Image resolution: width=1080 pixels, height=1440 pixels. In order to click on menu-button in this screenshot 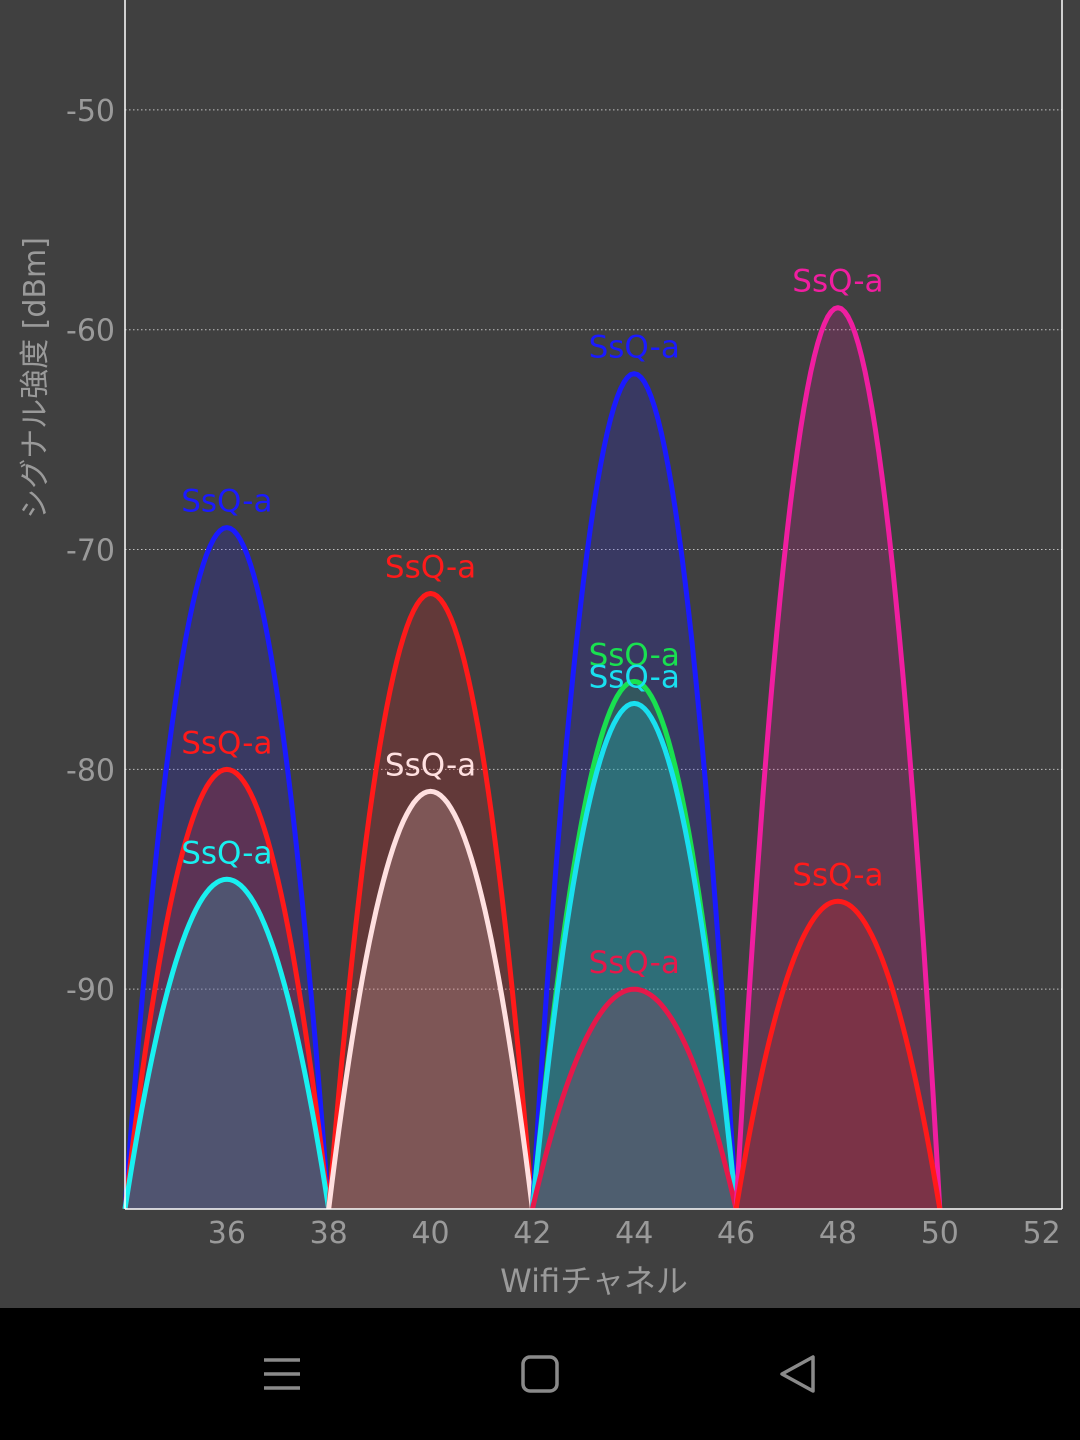, I will do `click(282, 1374)`.